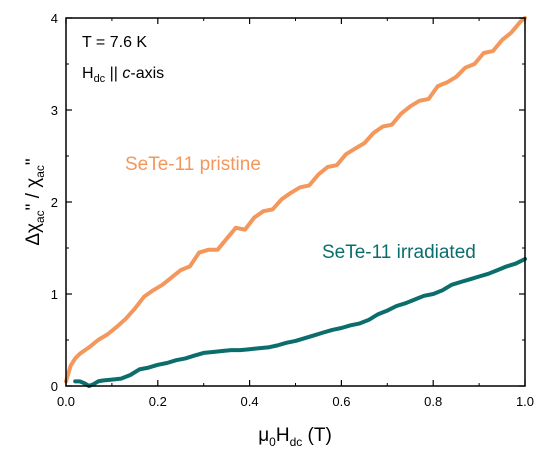 This screenshot has width=537, height=450. I want to click on x-tick-label: 0.6, so click(341, 401).